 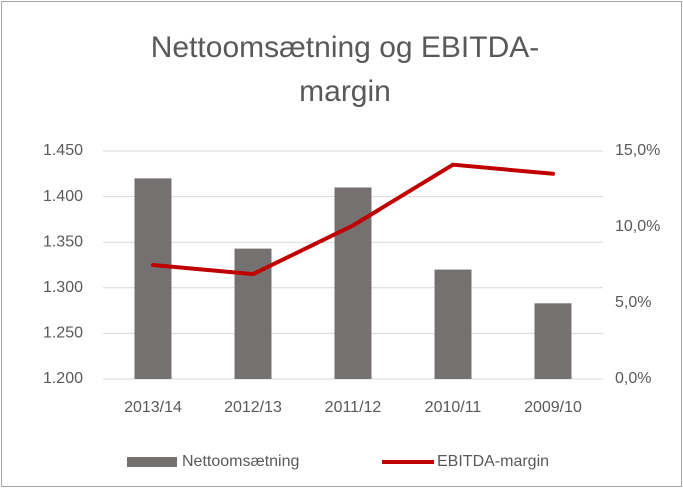 I want to click on y2-tick-label: 5,0%, so click(x=633, y=302).